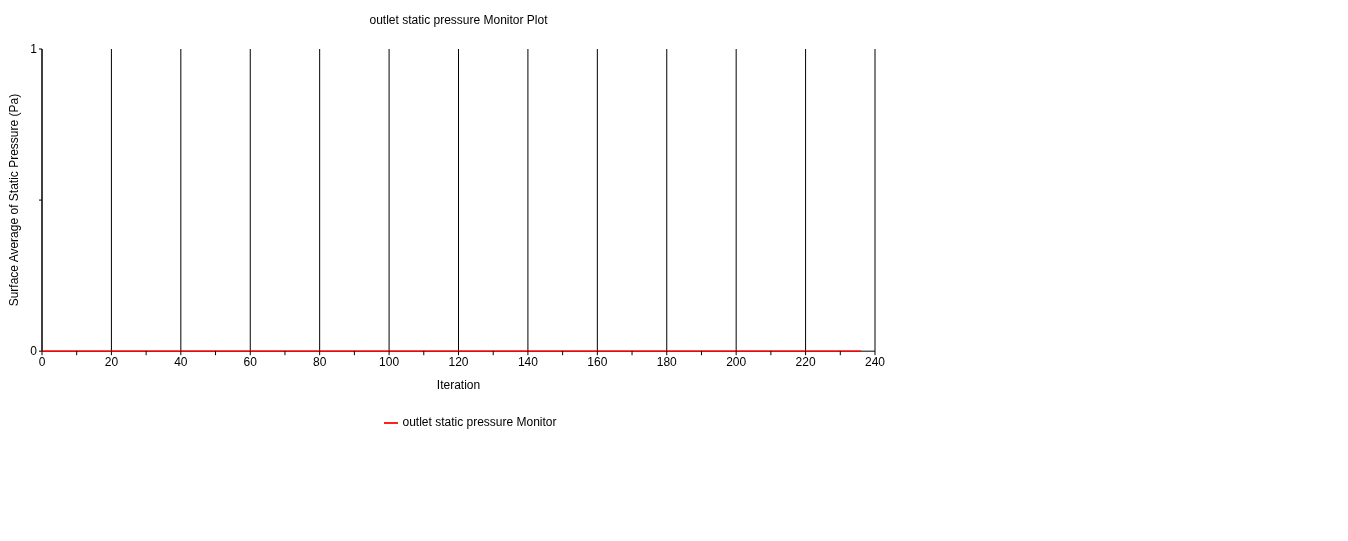 This screenshot has width=1348, height=541. Describe the element at coordinates (389, 361) in the screenshot. I see `x-tick-label: 100` at that location.